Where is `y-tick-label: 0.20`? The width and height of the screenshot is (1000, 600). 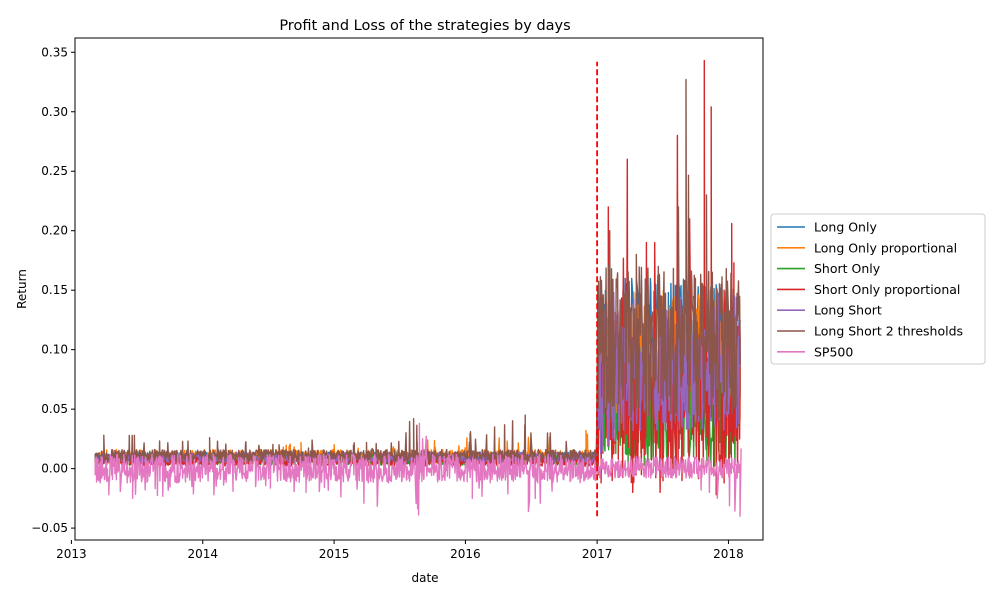
y-tick-label: 0.20 is located at coordinates (54, 231).